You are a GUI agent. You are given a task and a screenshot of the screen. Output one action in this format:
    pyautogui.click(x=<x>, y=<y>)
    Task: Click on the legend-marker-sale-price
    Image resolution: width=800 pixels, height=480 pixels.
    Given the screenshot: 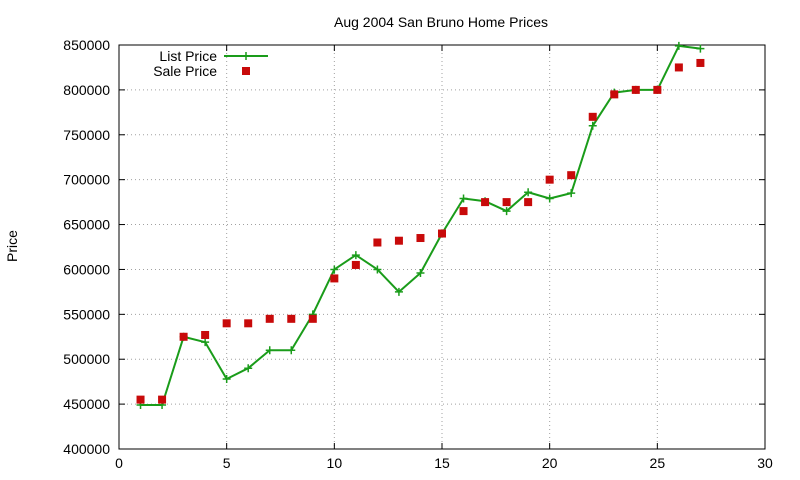 What is the action you would take?
    pyautogui.click(x=246, y=71)
    